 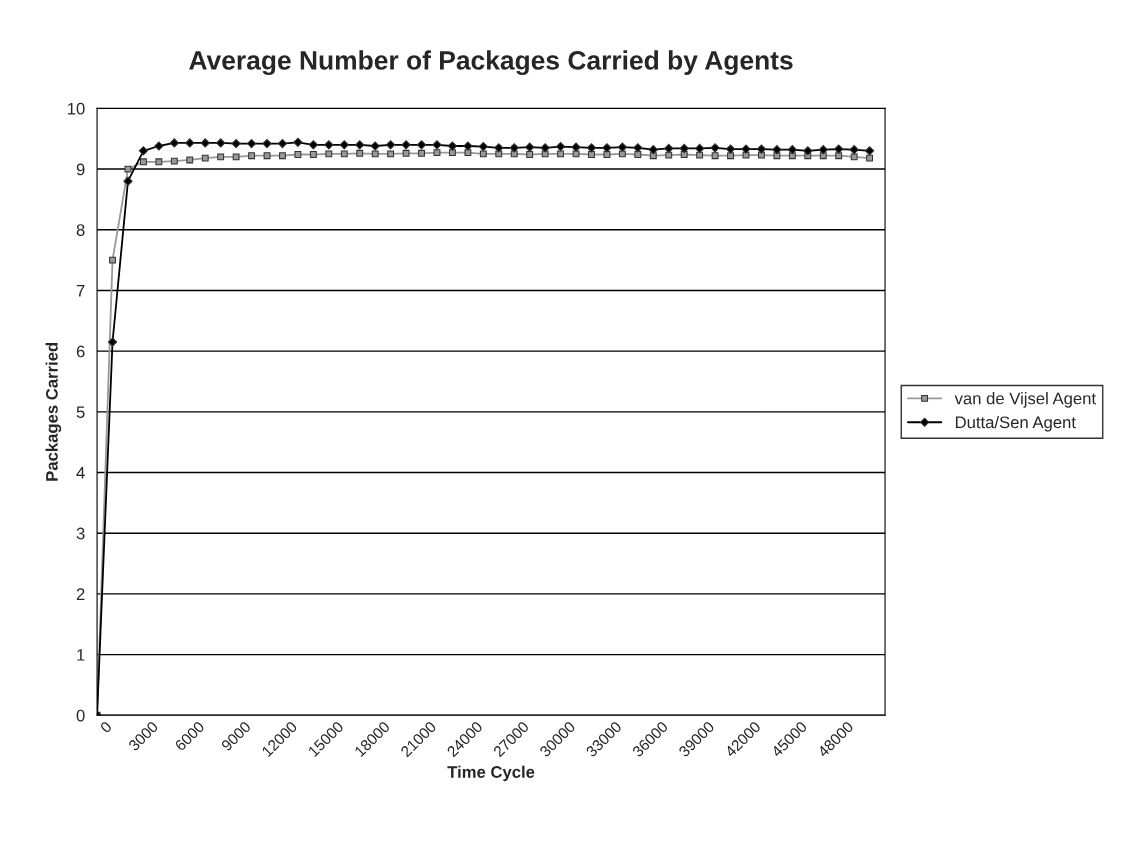 What do you see at coordinates (76, 108) in the screenshot?
I see `y-tick-label: 10` at bounding box center [76, 108].